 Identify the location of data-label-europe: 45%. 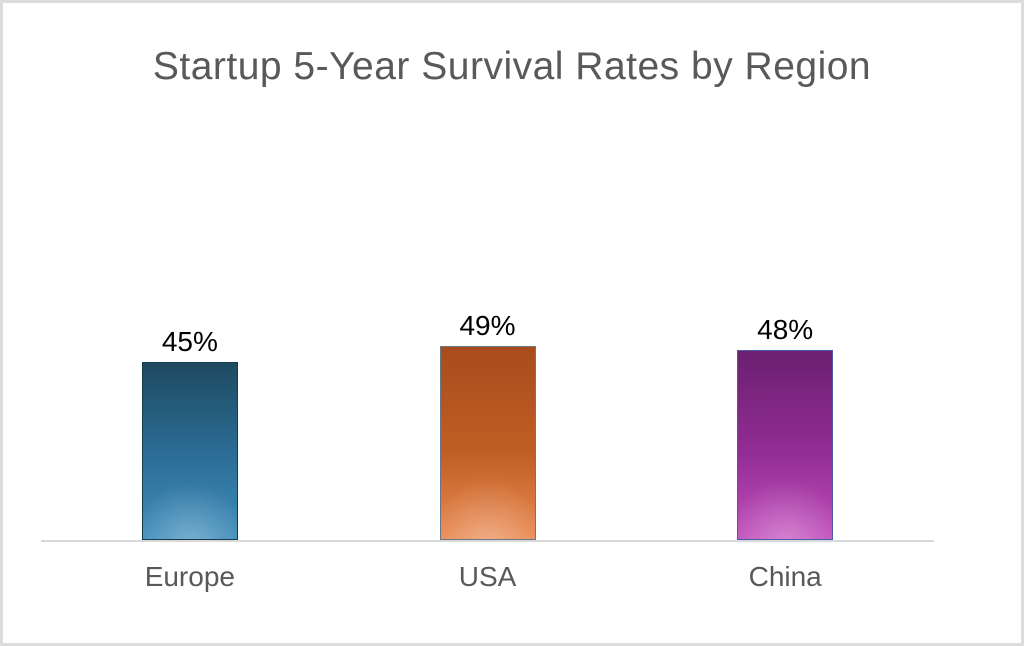
(189, 341).